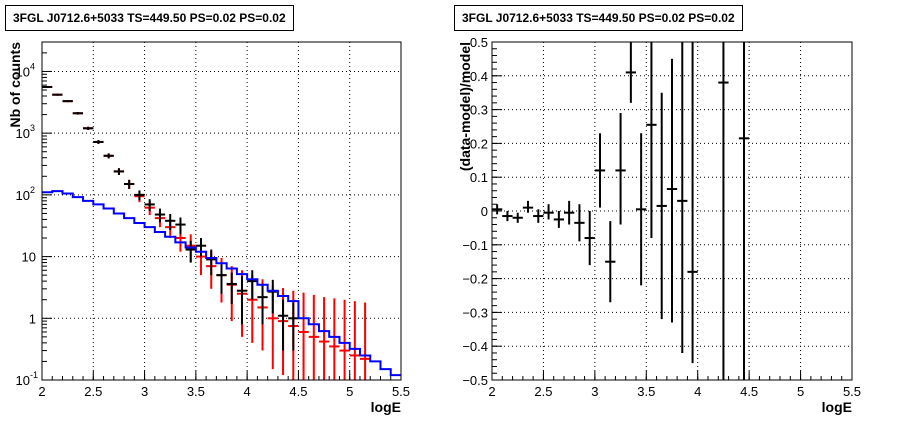 This screenshot has width=898, height=421. Describe the element at coordinates (852, 391) in the screenshot. I see `right-x-tick-label: 5.5` at that location.